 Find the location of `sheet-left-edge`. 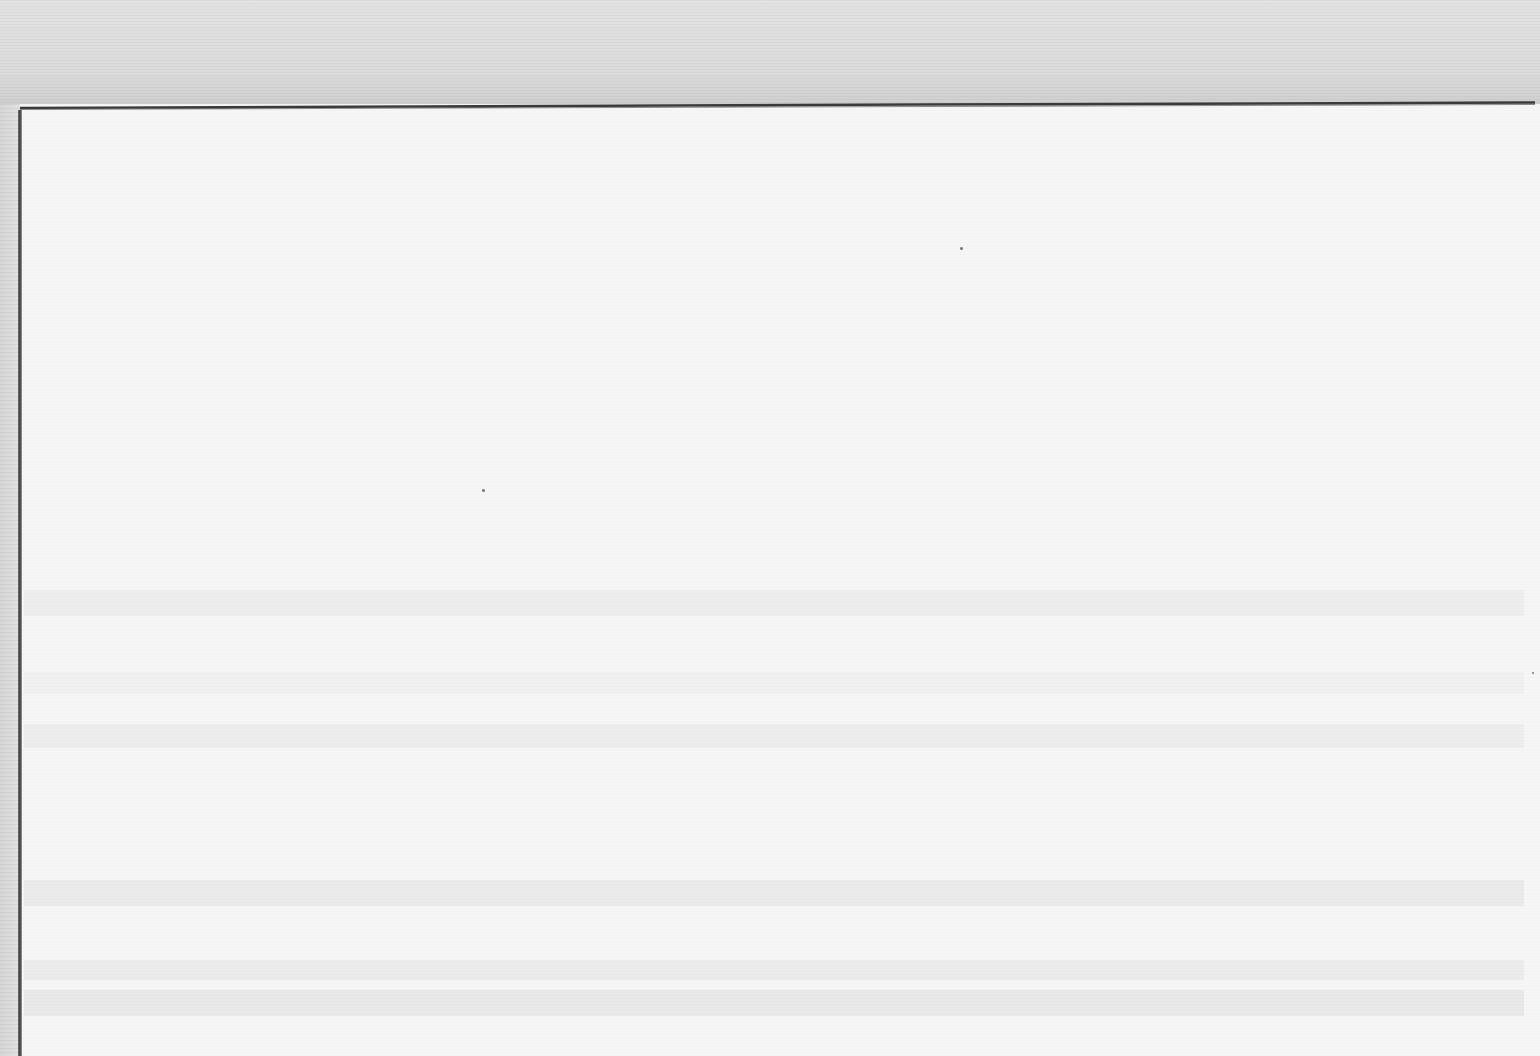

sheet-left-edge is located at coordinates (20, 583).